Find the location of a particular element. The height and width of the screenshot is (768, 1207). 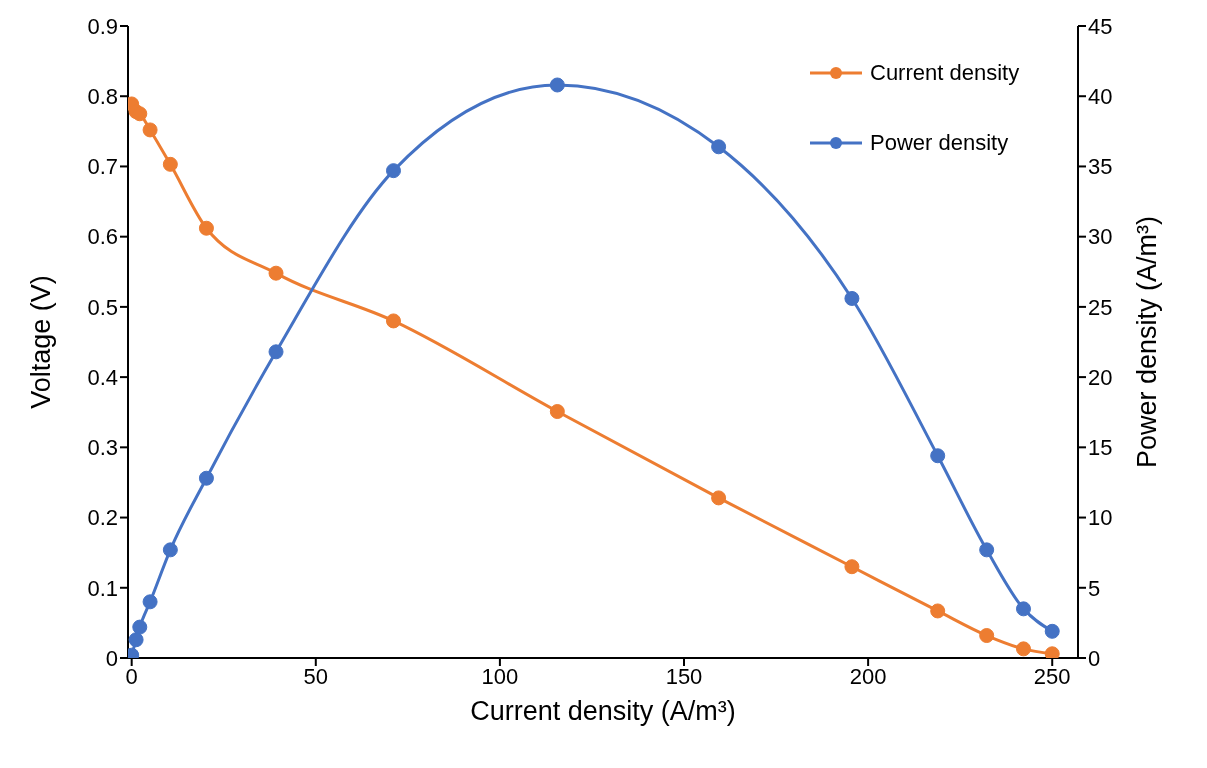

y-tick-label: 0 is located at coordinates (111, 658).